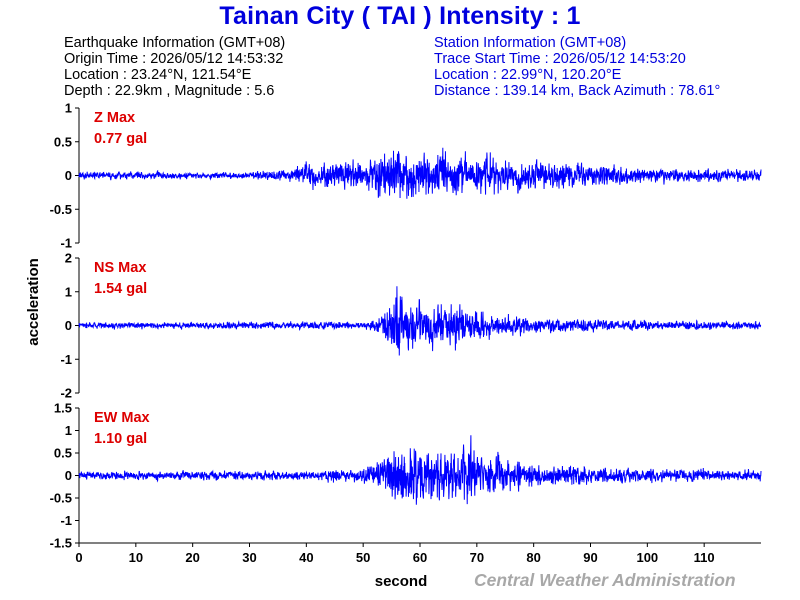 The image size is (800, 600). Describe the element at coordinates (400, 16) in the screenshot. I see `page-title: Tainan City ( TAI ) Intensity : 1` at that location.